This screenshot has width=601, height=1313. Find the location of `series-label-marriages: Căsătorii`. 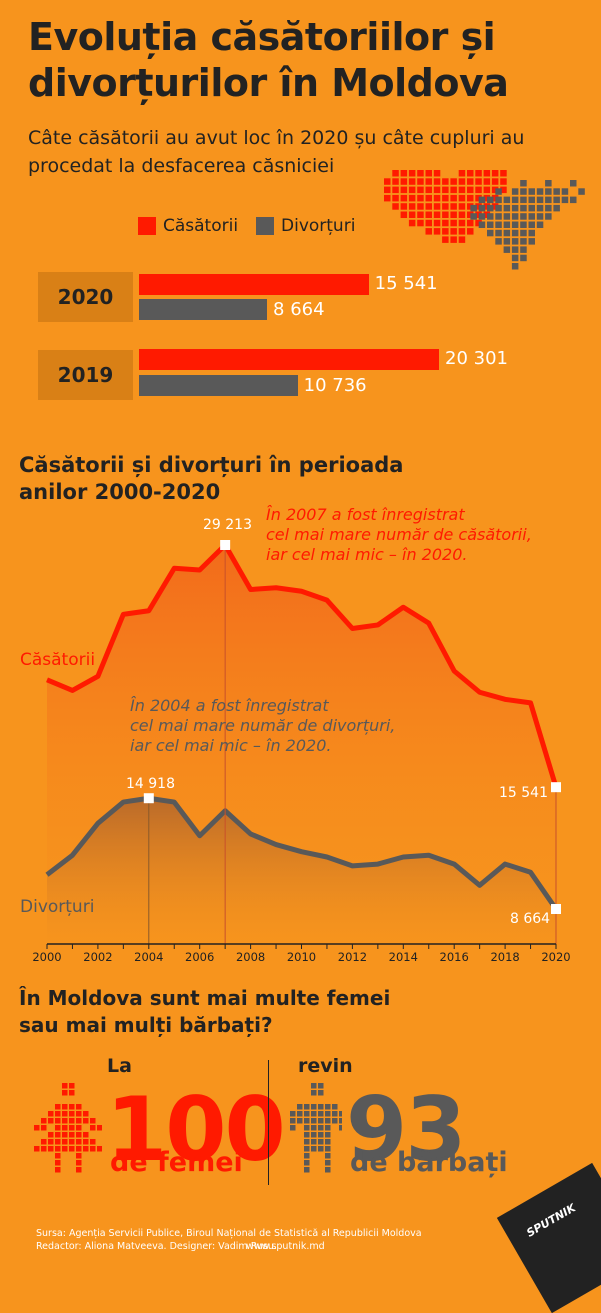

series-label-marriages: Căsătorii is located at coordinates (58, 660).